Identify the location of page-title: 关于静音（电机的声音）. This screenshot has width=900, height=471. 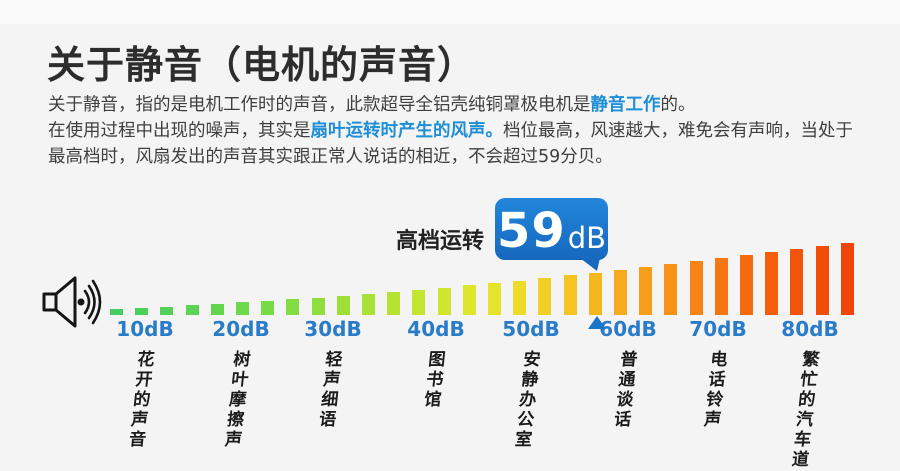
(262, 65).